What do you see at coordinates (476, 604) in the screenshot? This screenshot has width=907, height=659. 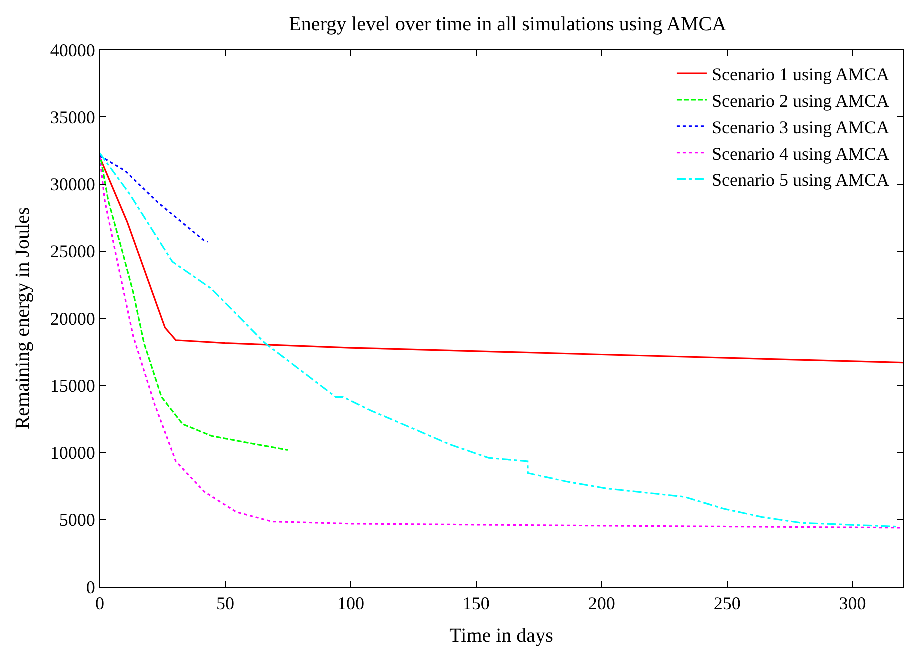 I see `x-tick-label: 150` at bounding box center [476, 604].